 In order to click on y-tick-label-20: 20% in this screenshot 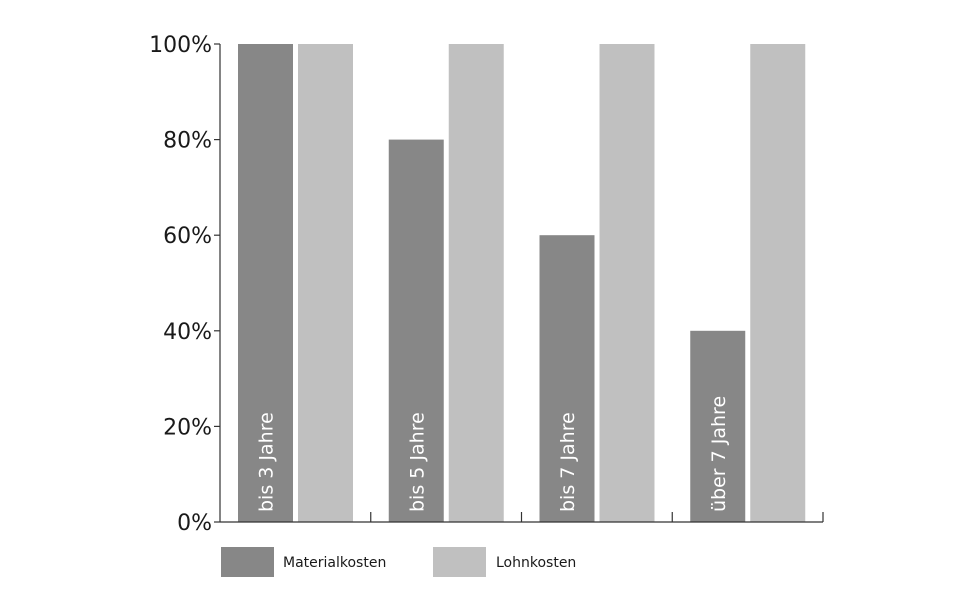, I will do `click(187, 427)`.